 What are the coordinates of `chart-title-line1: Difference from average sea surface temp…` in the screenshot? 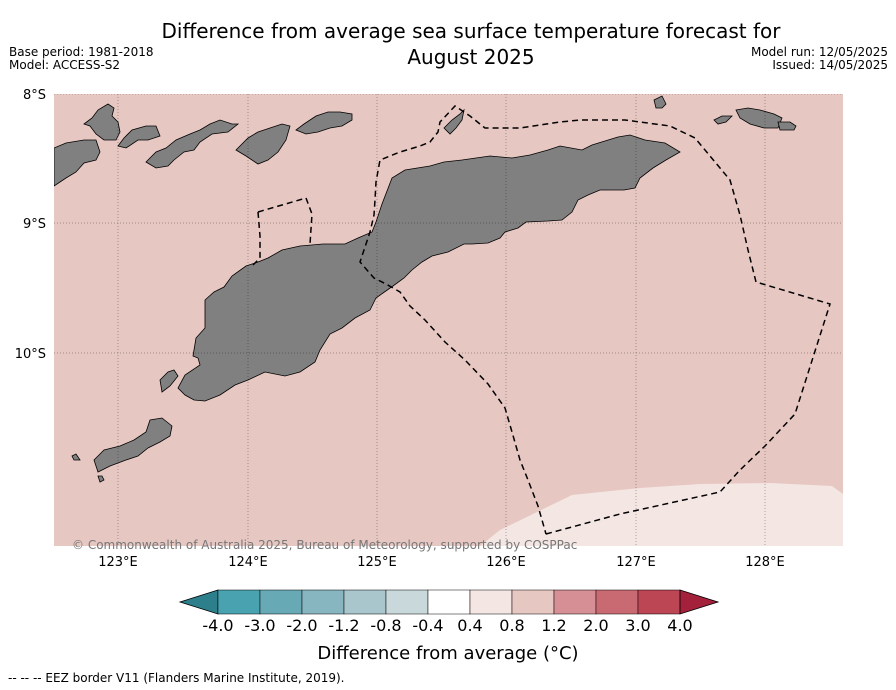 It's located at (471, 31).